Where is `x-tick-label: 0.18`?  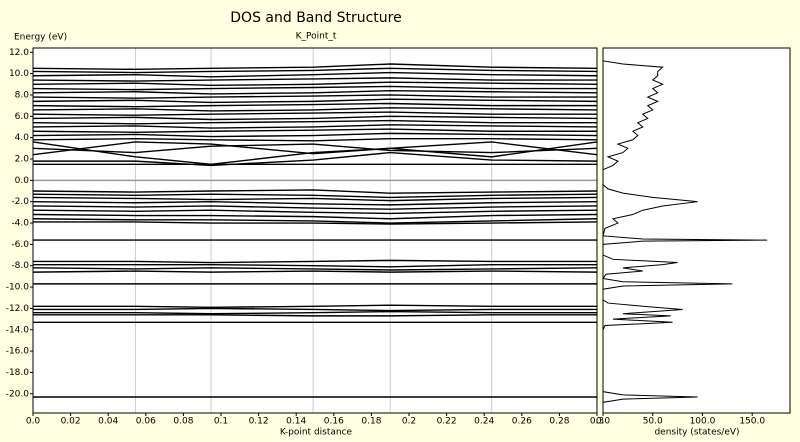 x-tick-label: 0.18 is located at coordinates (371, 422).